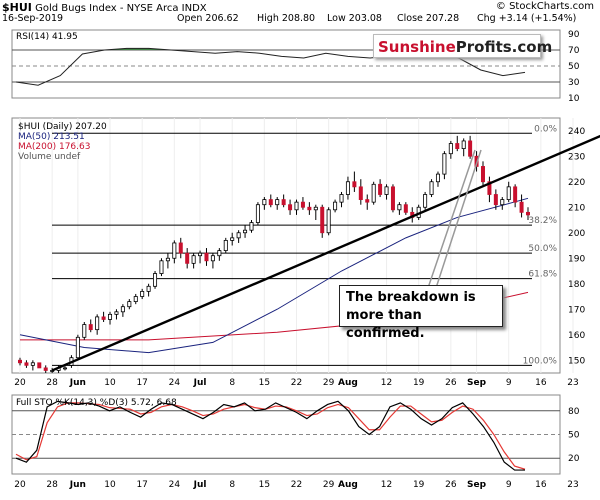  I want to click on symbol-label: $HUI, so click(17, 7).